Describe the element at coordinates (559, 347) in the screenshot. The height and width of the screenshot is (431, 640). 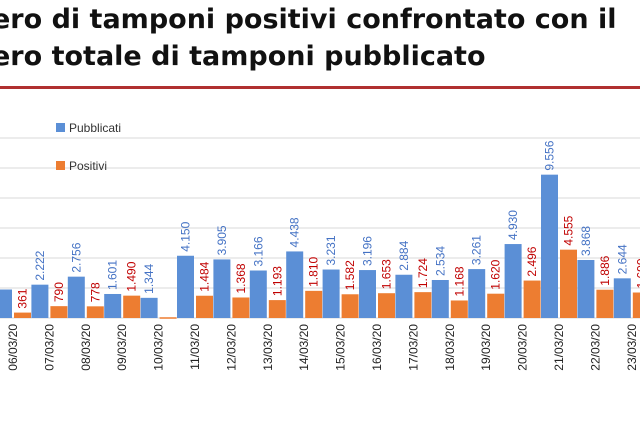
I see `x-tick-label: 21/03/20` at that location.